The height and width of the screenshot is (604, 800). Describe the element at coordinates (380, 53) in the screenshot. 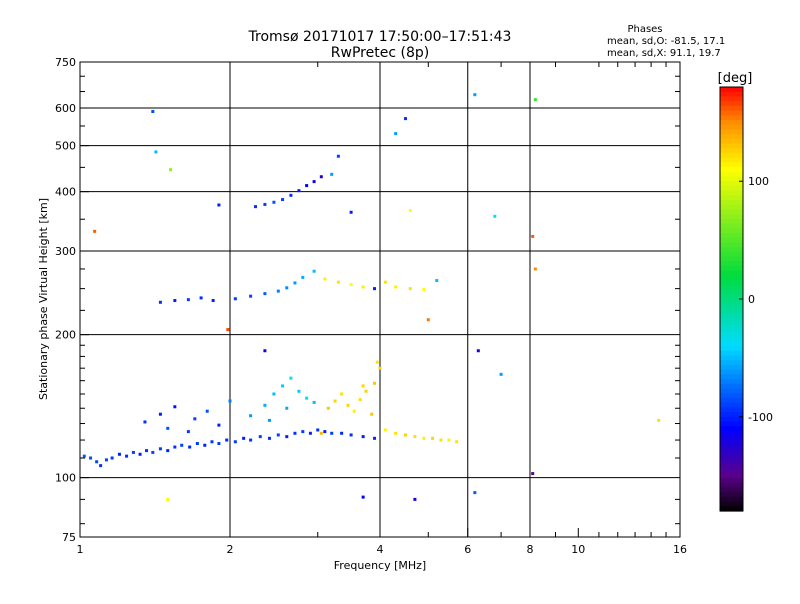

I see `chart-subtitle: RwPretec (8p)` at that location.